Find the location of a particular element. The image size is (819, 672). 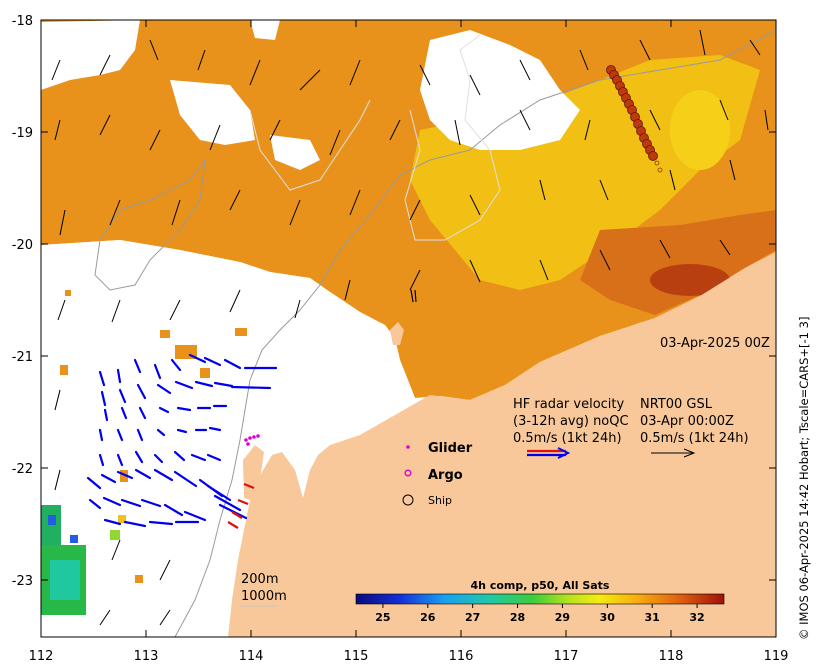

x-tick-label: 118 is located at coordinates (671, 656).